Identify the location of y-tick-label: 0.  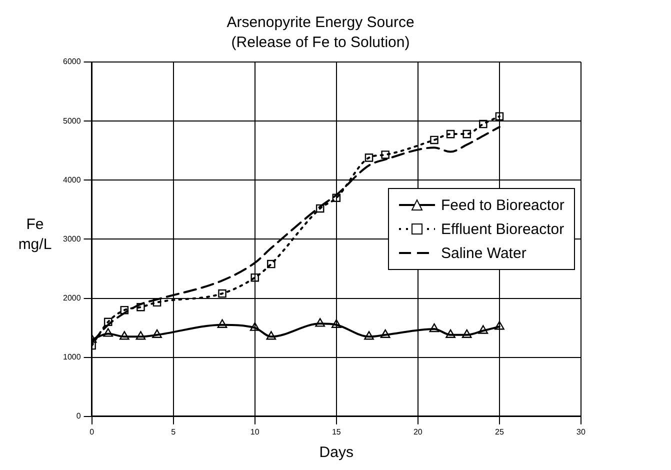
(79, 416).